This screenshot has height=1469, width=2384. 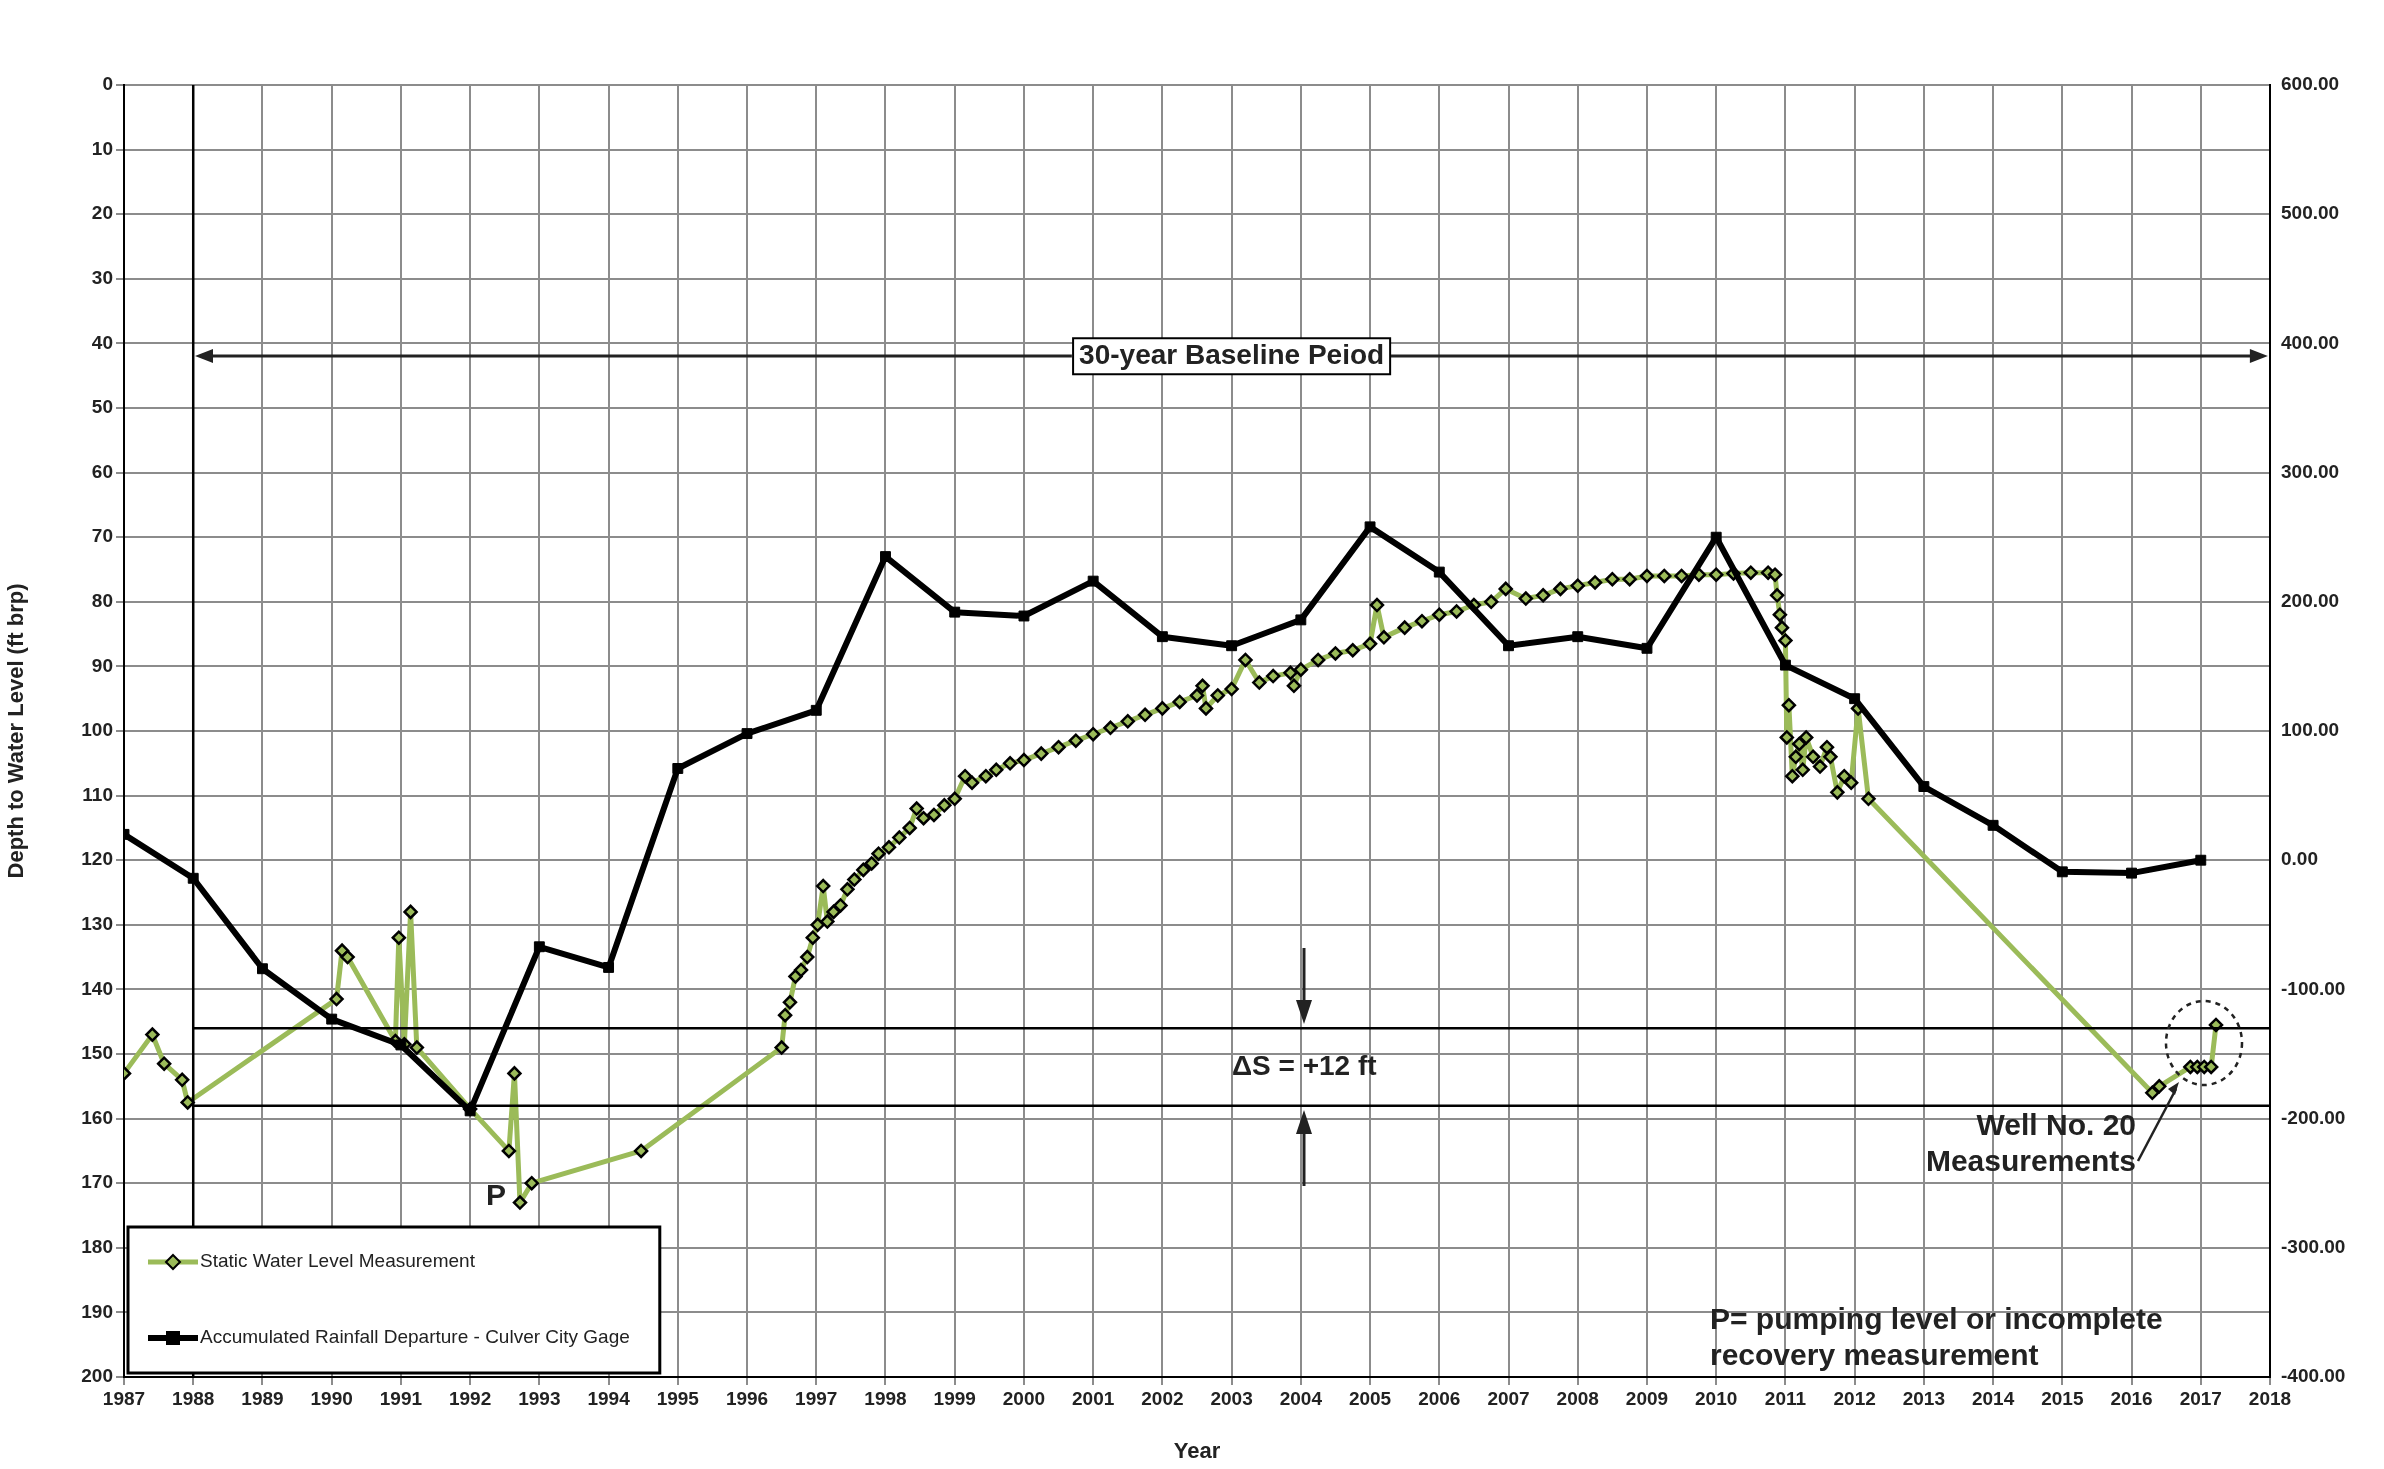 What do you see at coordinates (609, 1398) in the screenshot?
I see `x-tick-label: 1994` at bounding box center [609, 1398].